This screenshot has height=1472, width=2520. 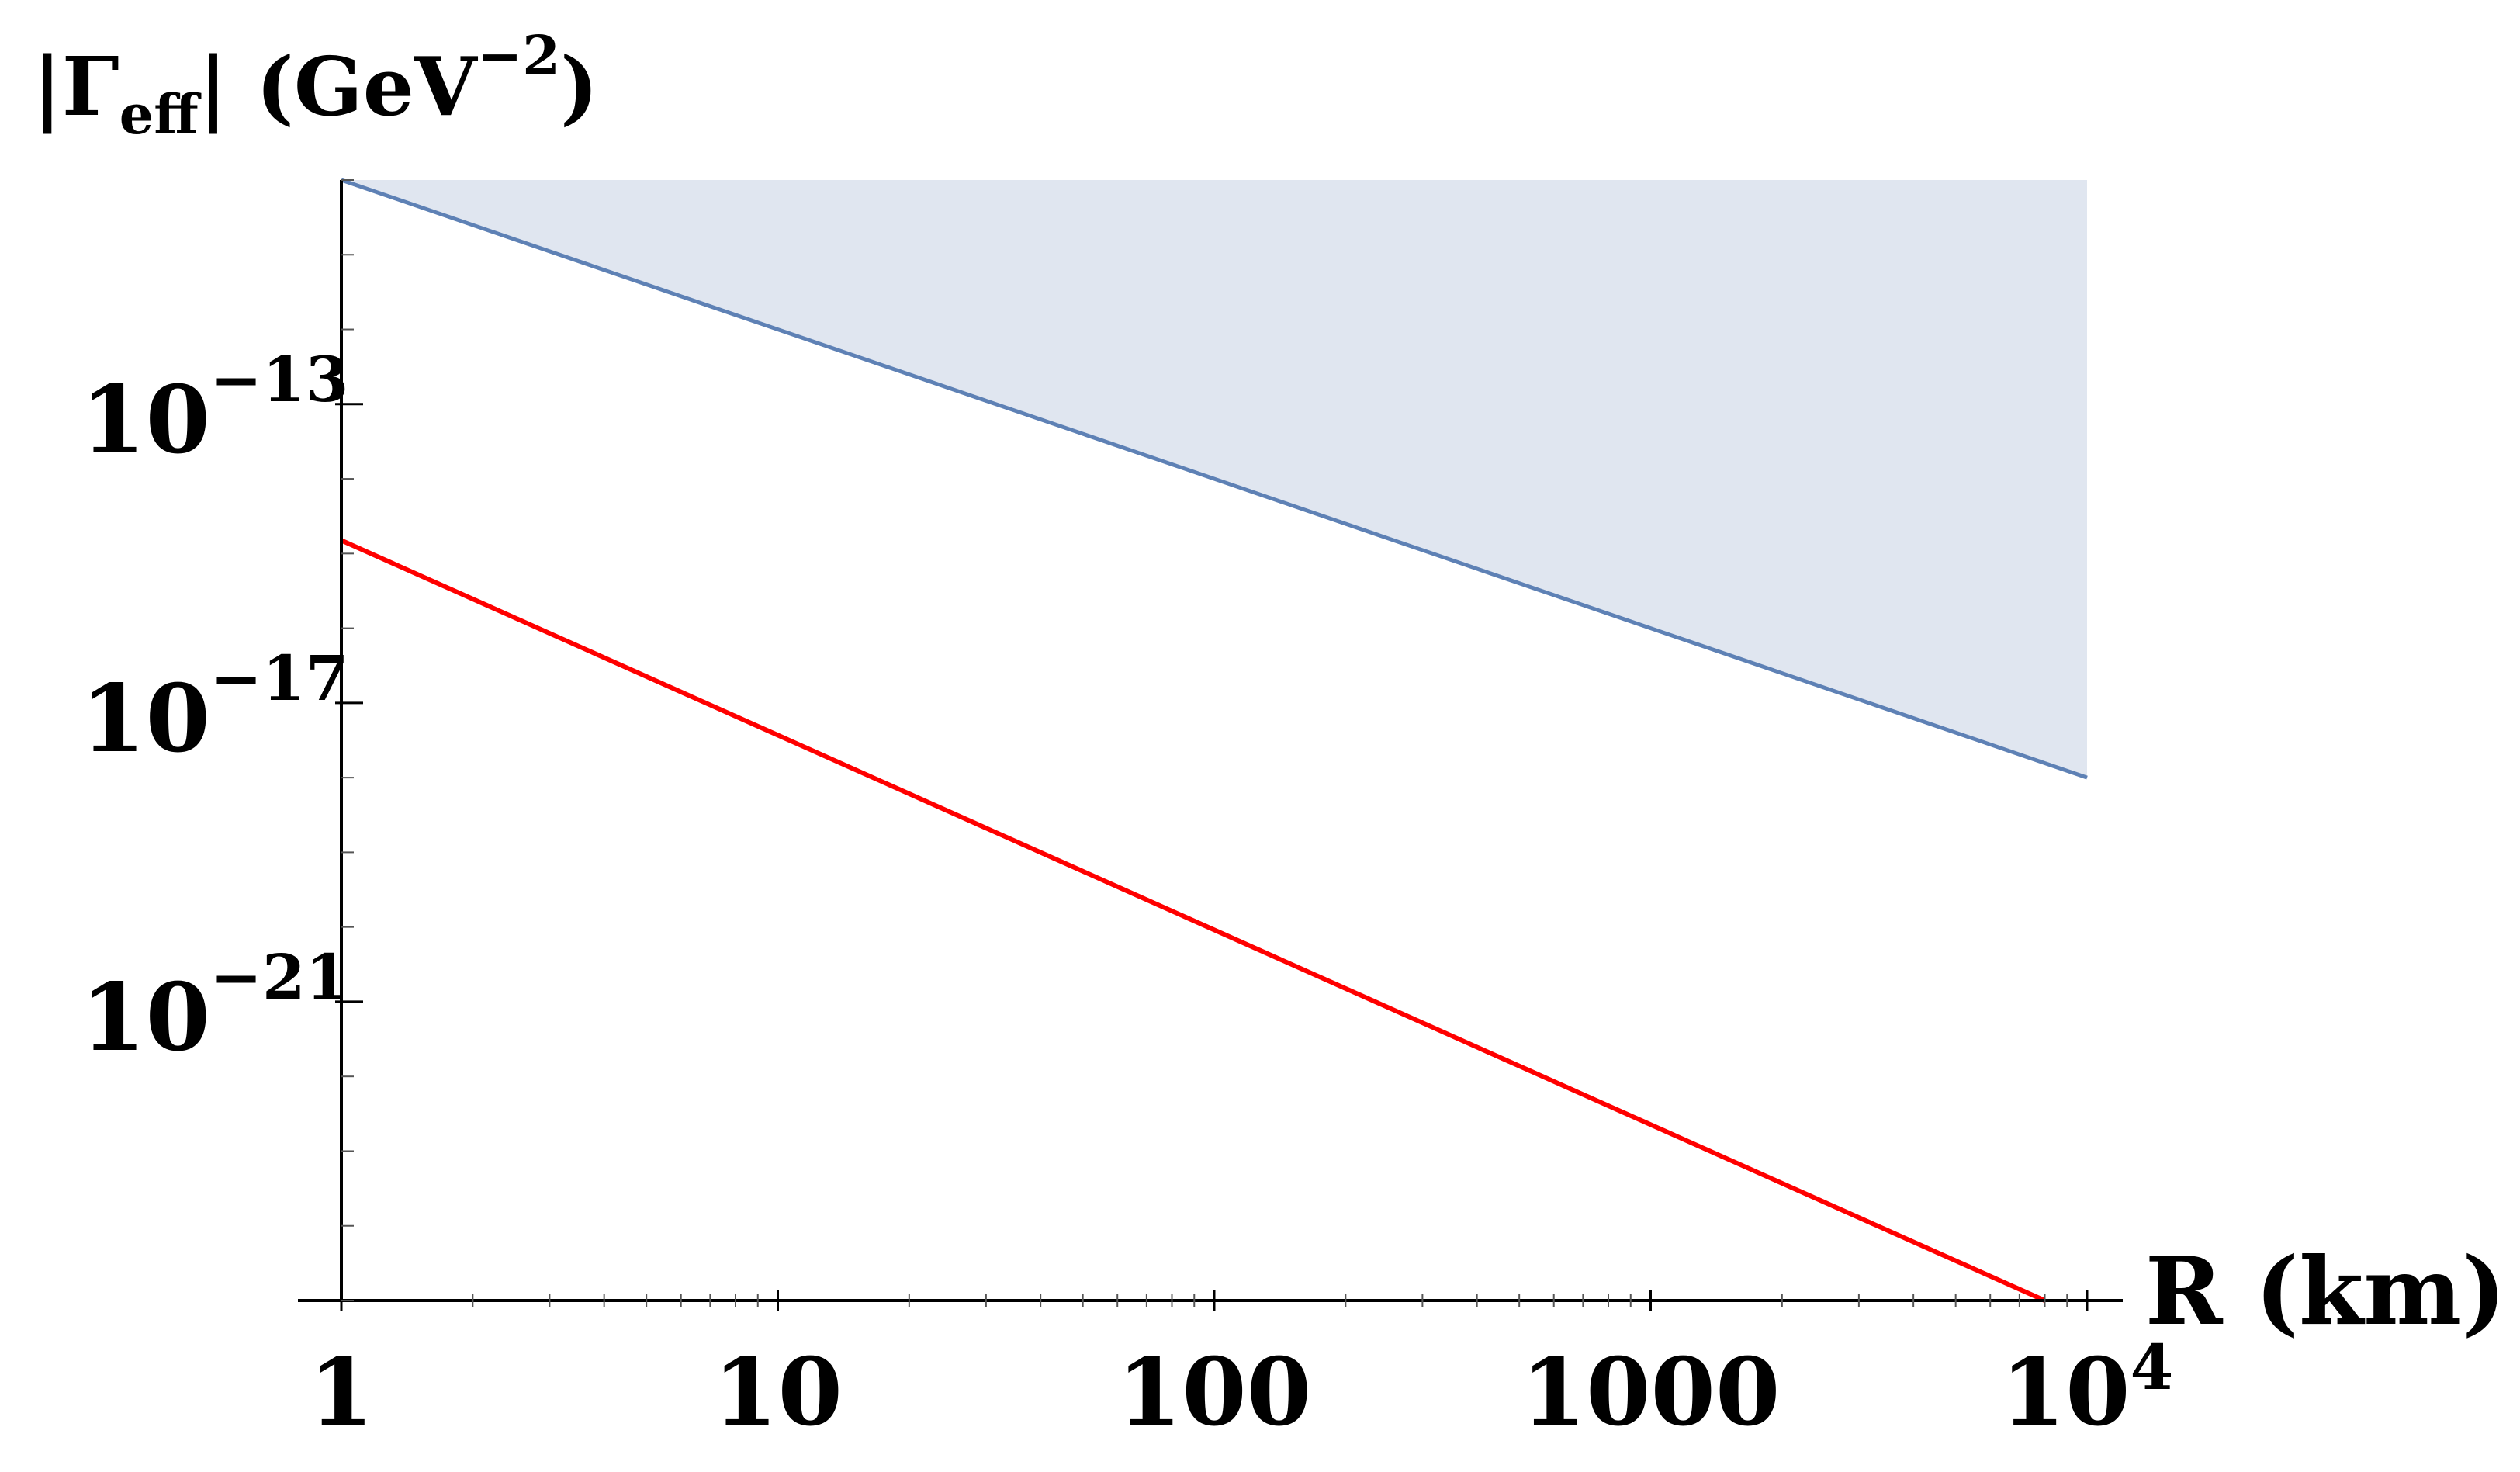 I want to click on x-tick-label: 10⁴, so click(x=2087, y=1389).